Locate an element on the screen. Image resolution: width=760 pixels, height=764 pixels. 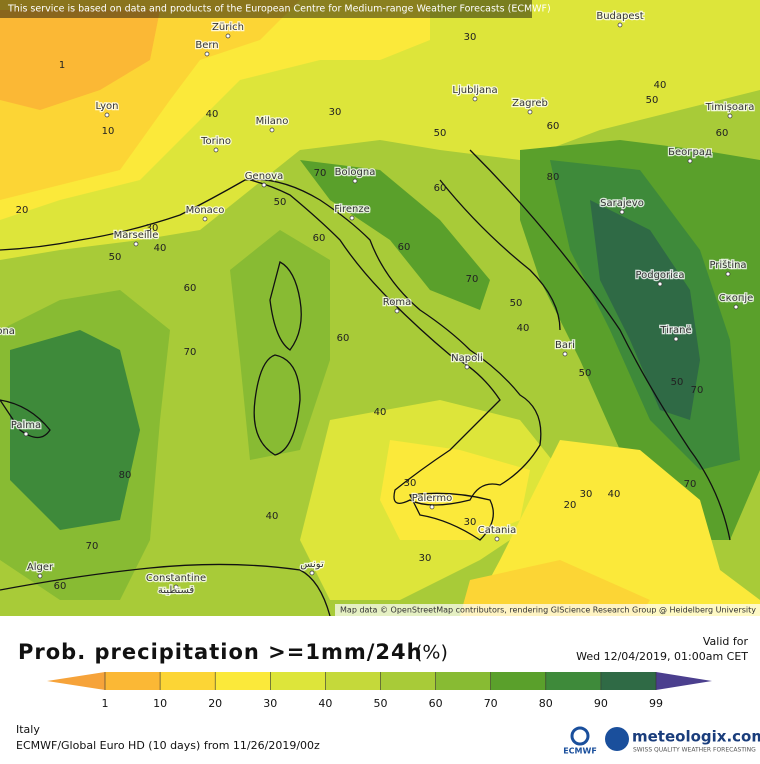
colorbar-tick-label: 70 is located at coordinates (491, 703).